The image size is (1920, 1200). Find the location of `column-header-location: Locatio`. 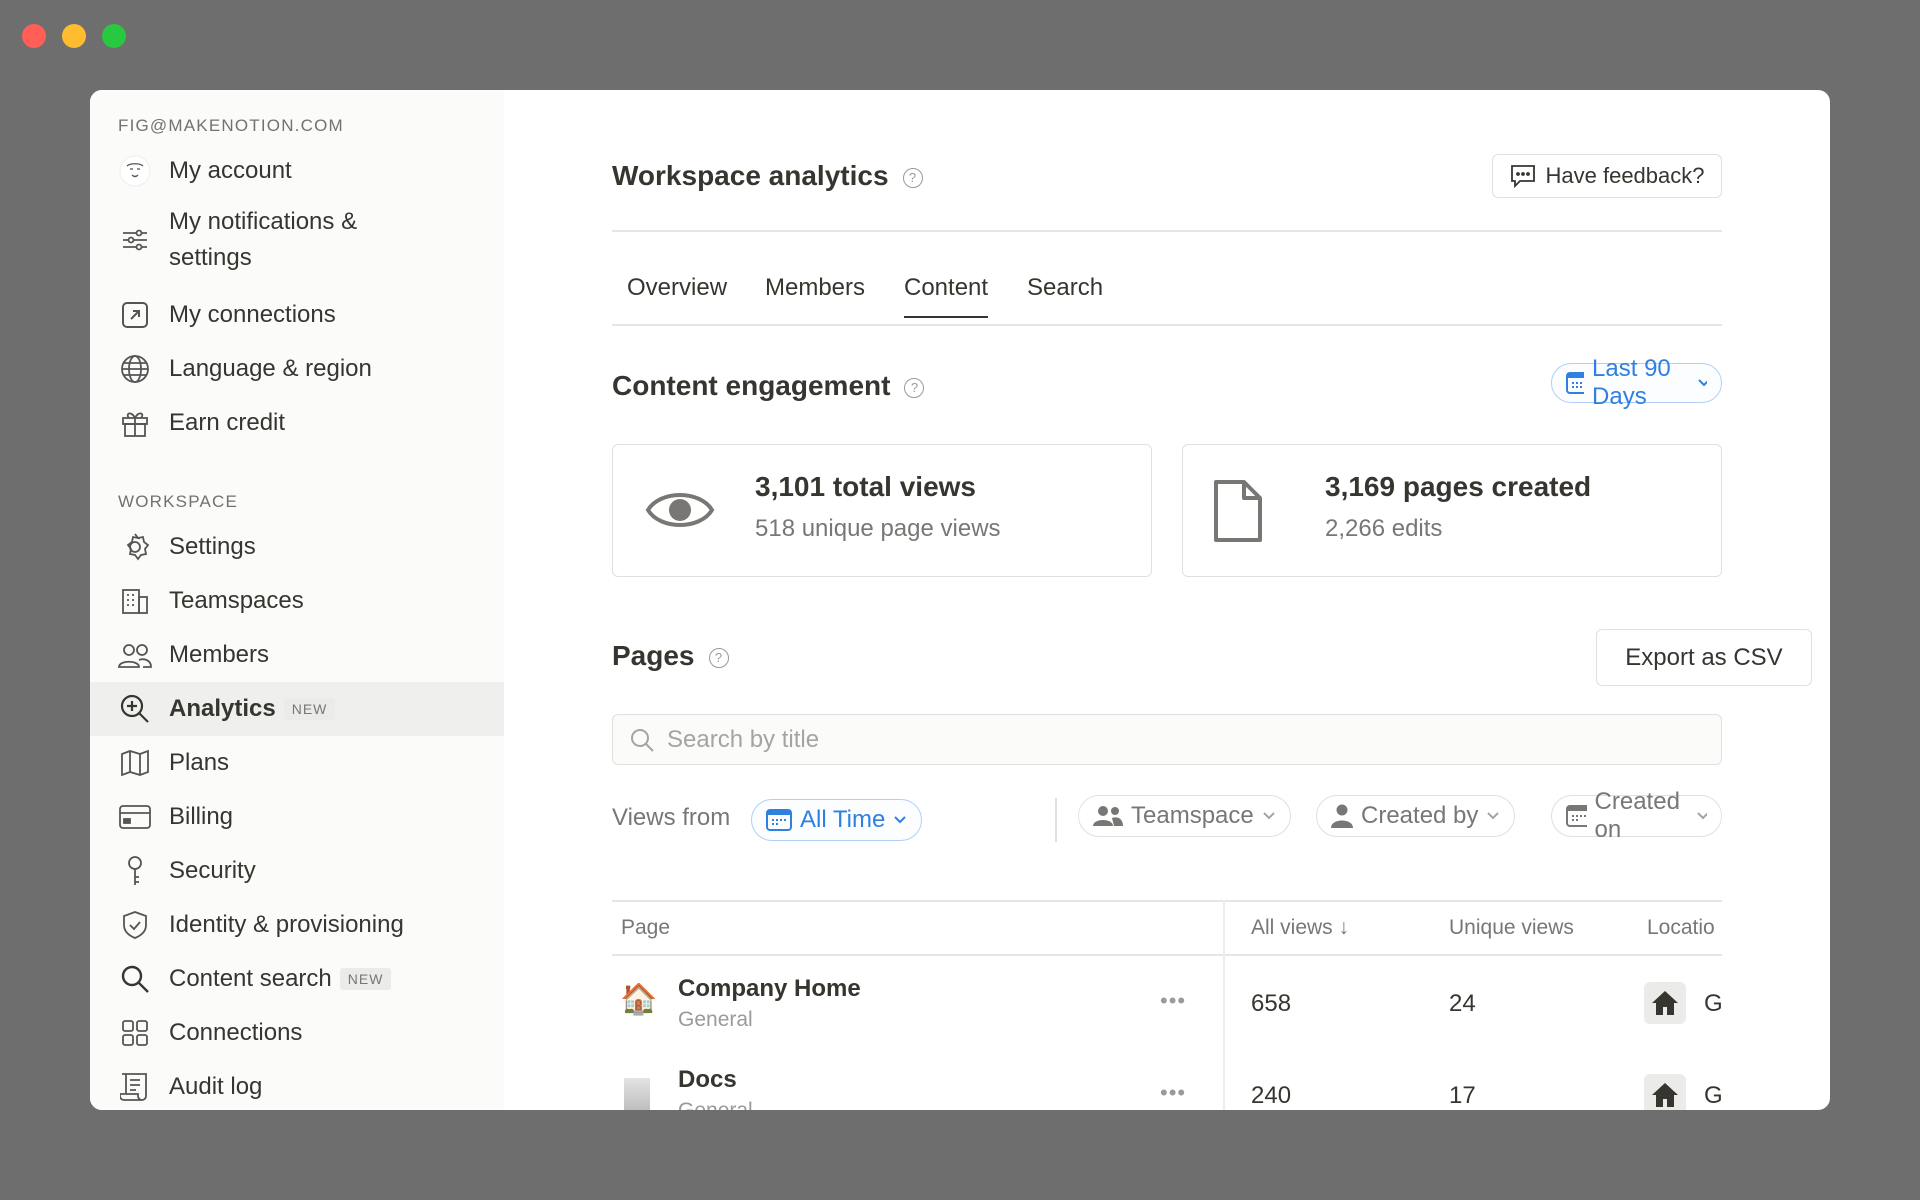

column-header-location: Locatio is located at coordinates (1681, 927).